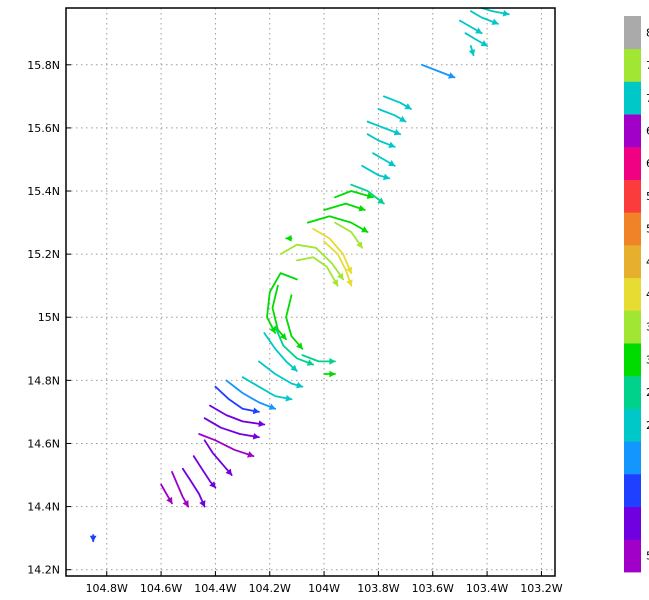 Image resolution: width=649 pixels, height=600 pixels. What do you see at coordinates (215, 588) in the screenshot?
I see `x-tick-label: 104.4W` at bounding box center [215, 588].